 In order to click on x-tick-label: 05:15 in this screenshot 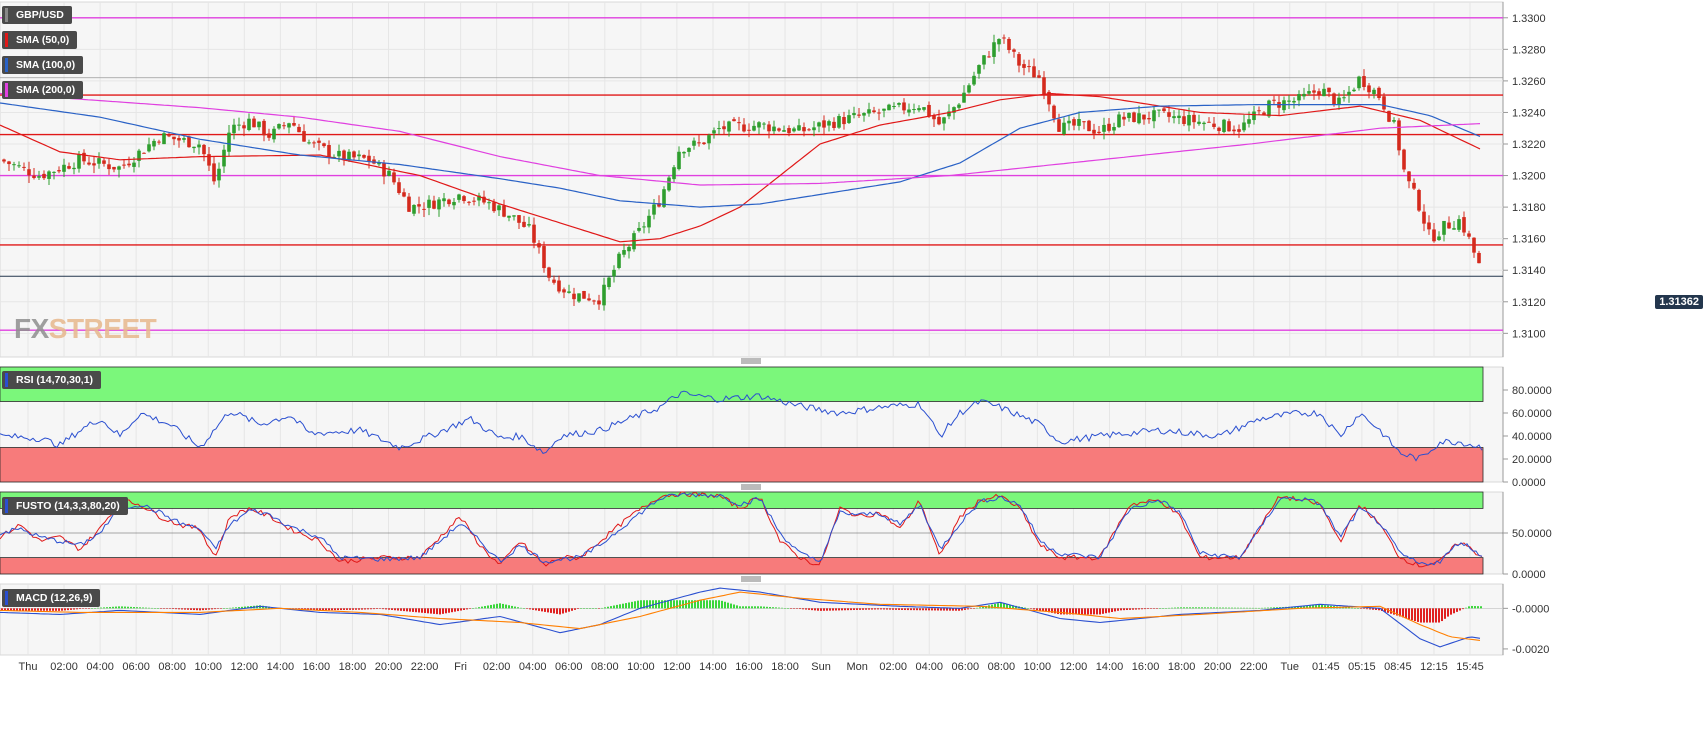, I will do `click(1362, 667)`.